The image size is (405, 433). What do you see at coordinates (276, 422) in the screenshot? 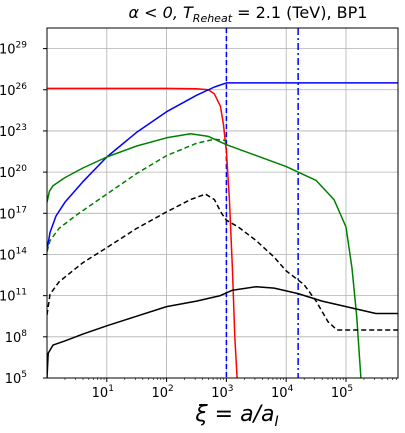
I see `xlabel-part: I` at bounding box center [276, 422].